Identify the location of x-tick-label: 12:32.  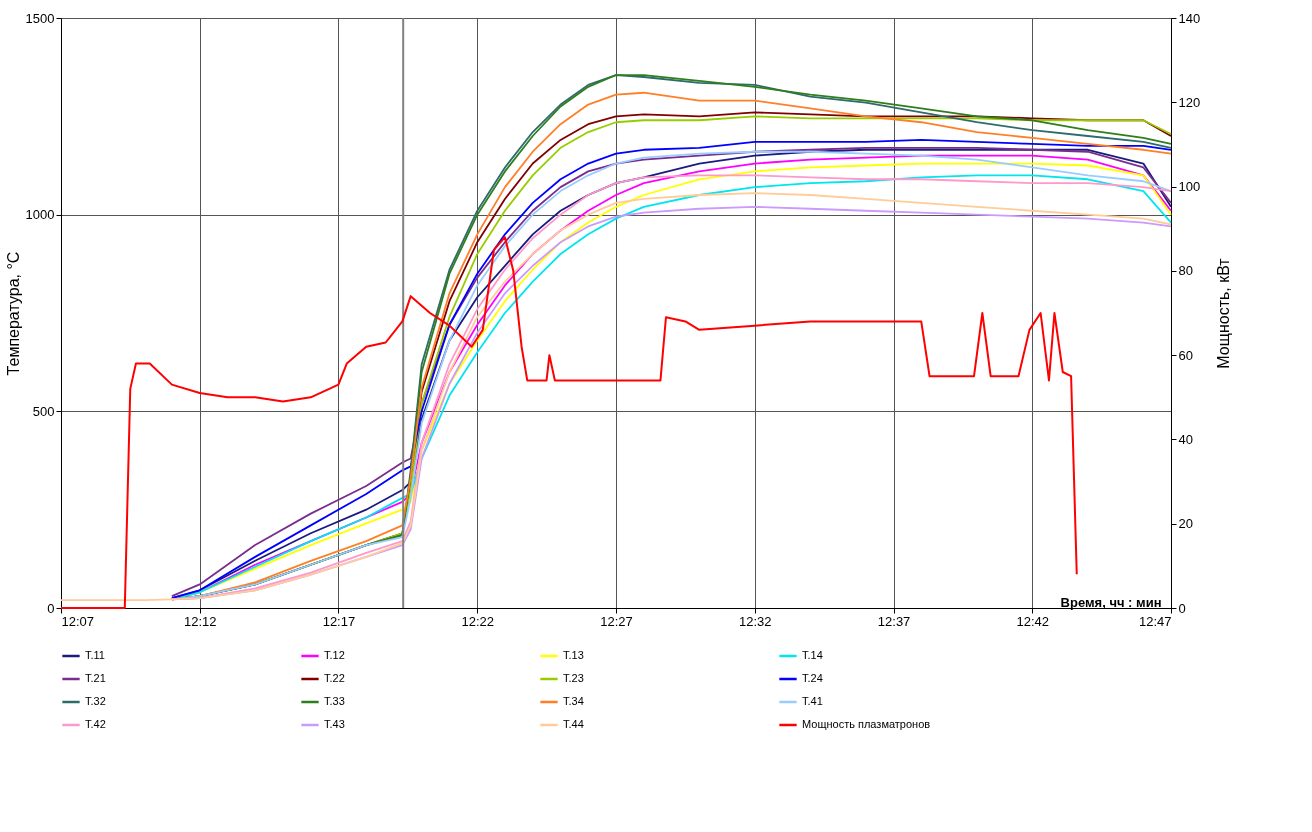
(755, 621).